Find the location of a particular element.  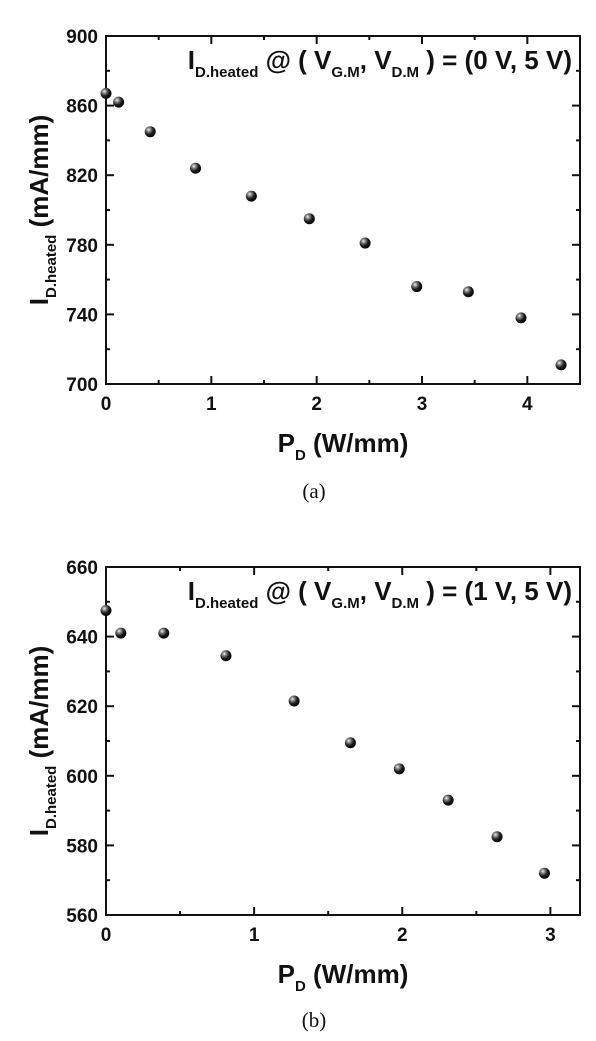

y-tick-label: 740 is located at coordinates (82, 315).